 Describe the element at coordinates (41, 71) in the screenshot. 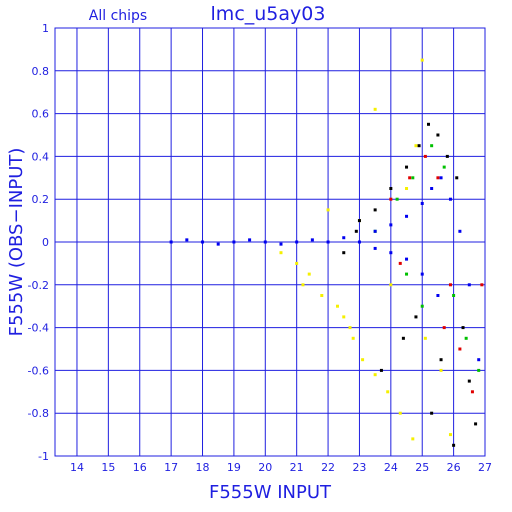

I see `y-tick-label: 0.8` at that location.